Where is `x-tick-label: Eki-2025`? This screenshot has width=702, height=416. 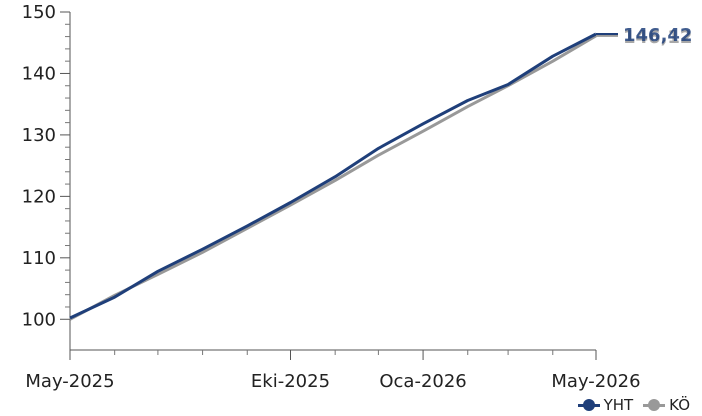 x-tick-label: Eki-2025 is located at coordinates (290, 381).